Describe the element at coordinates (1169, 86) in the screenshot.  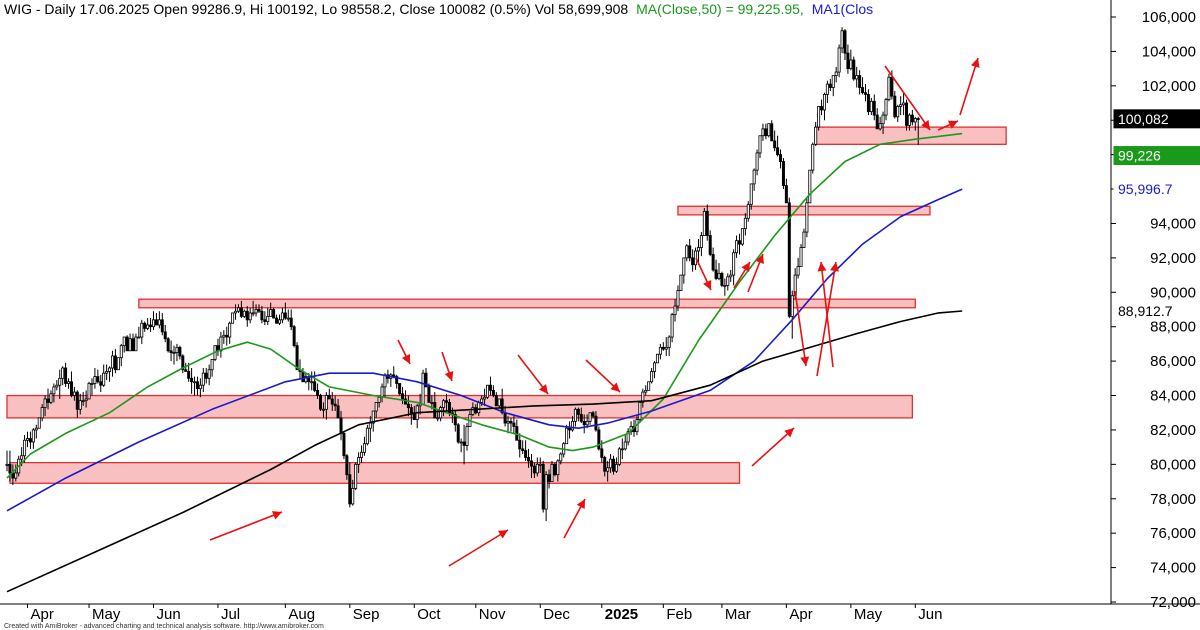
I see `y-tick-label-15: 102,000` at that location.